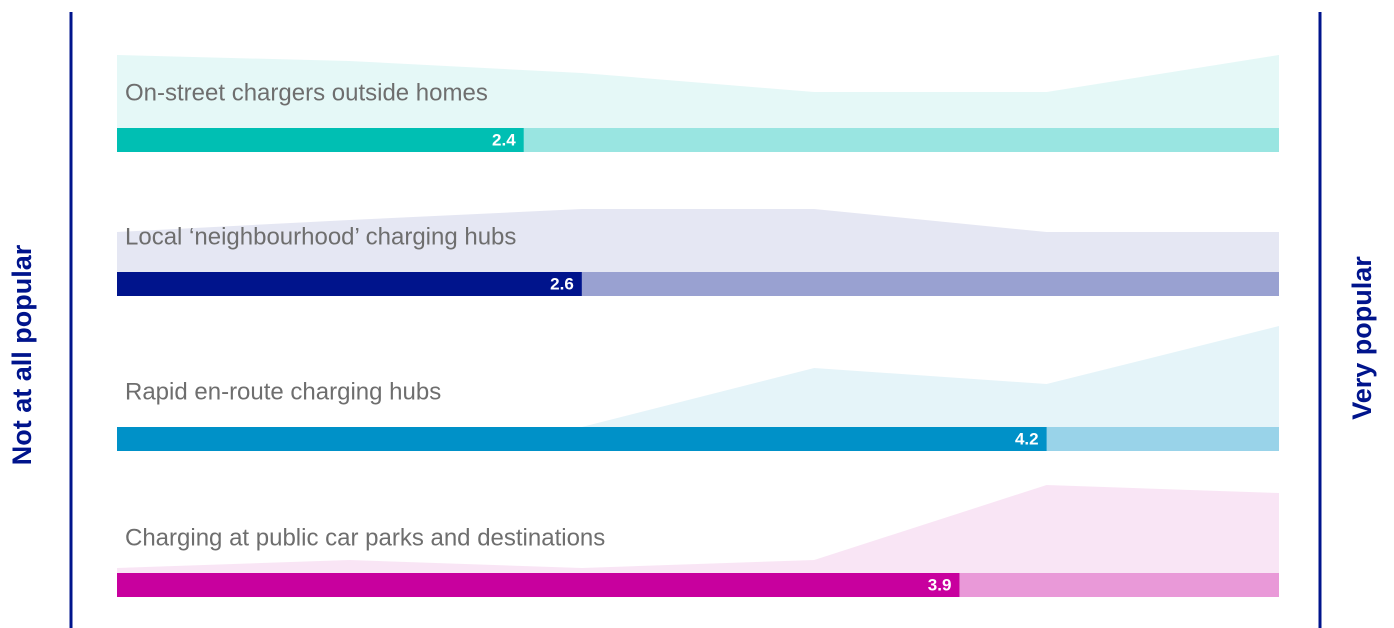  What do you see at coordinates (562, 283) in the screenshot?
I see `value-label: 2.6` at bounding box center [562, 283].